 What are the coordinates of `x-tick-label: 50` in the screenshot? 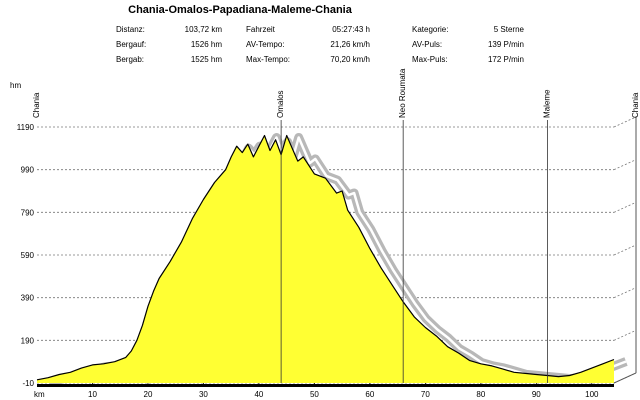 It's located at (314, 394).